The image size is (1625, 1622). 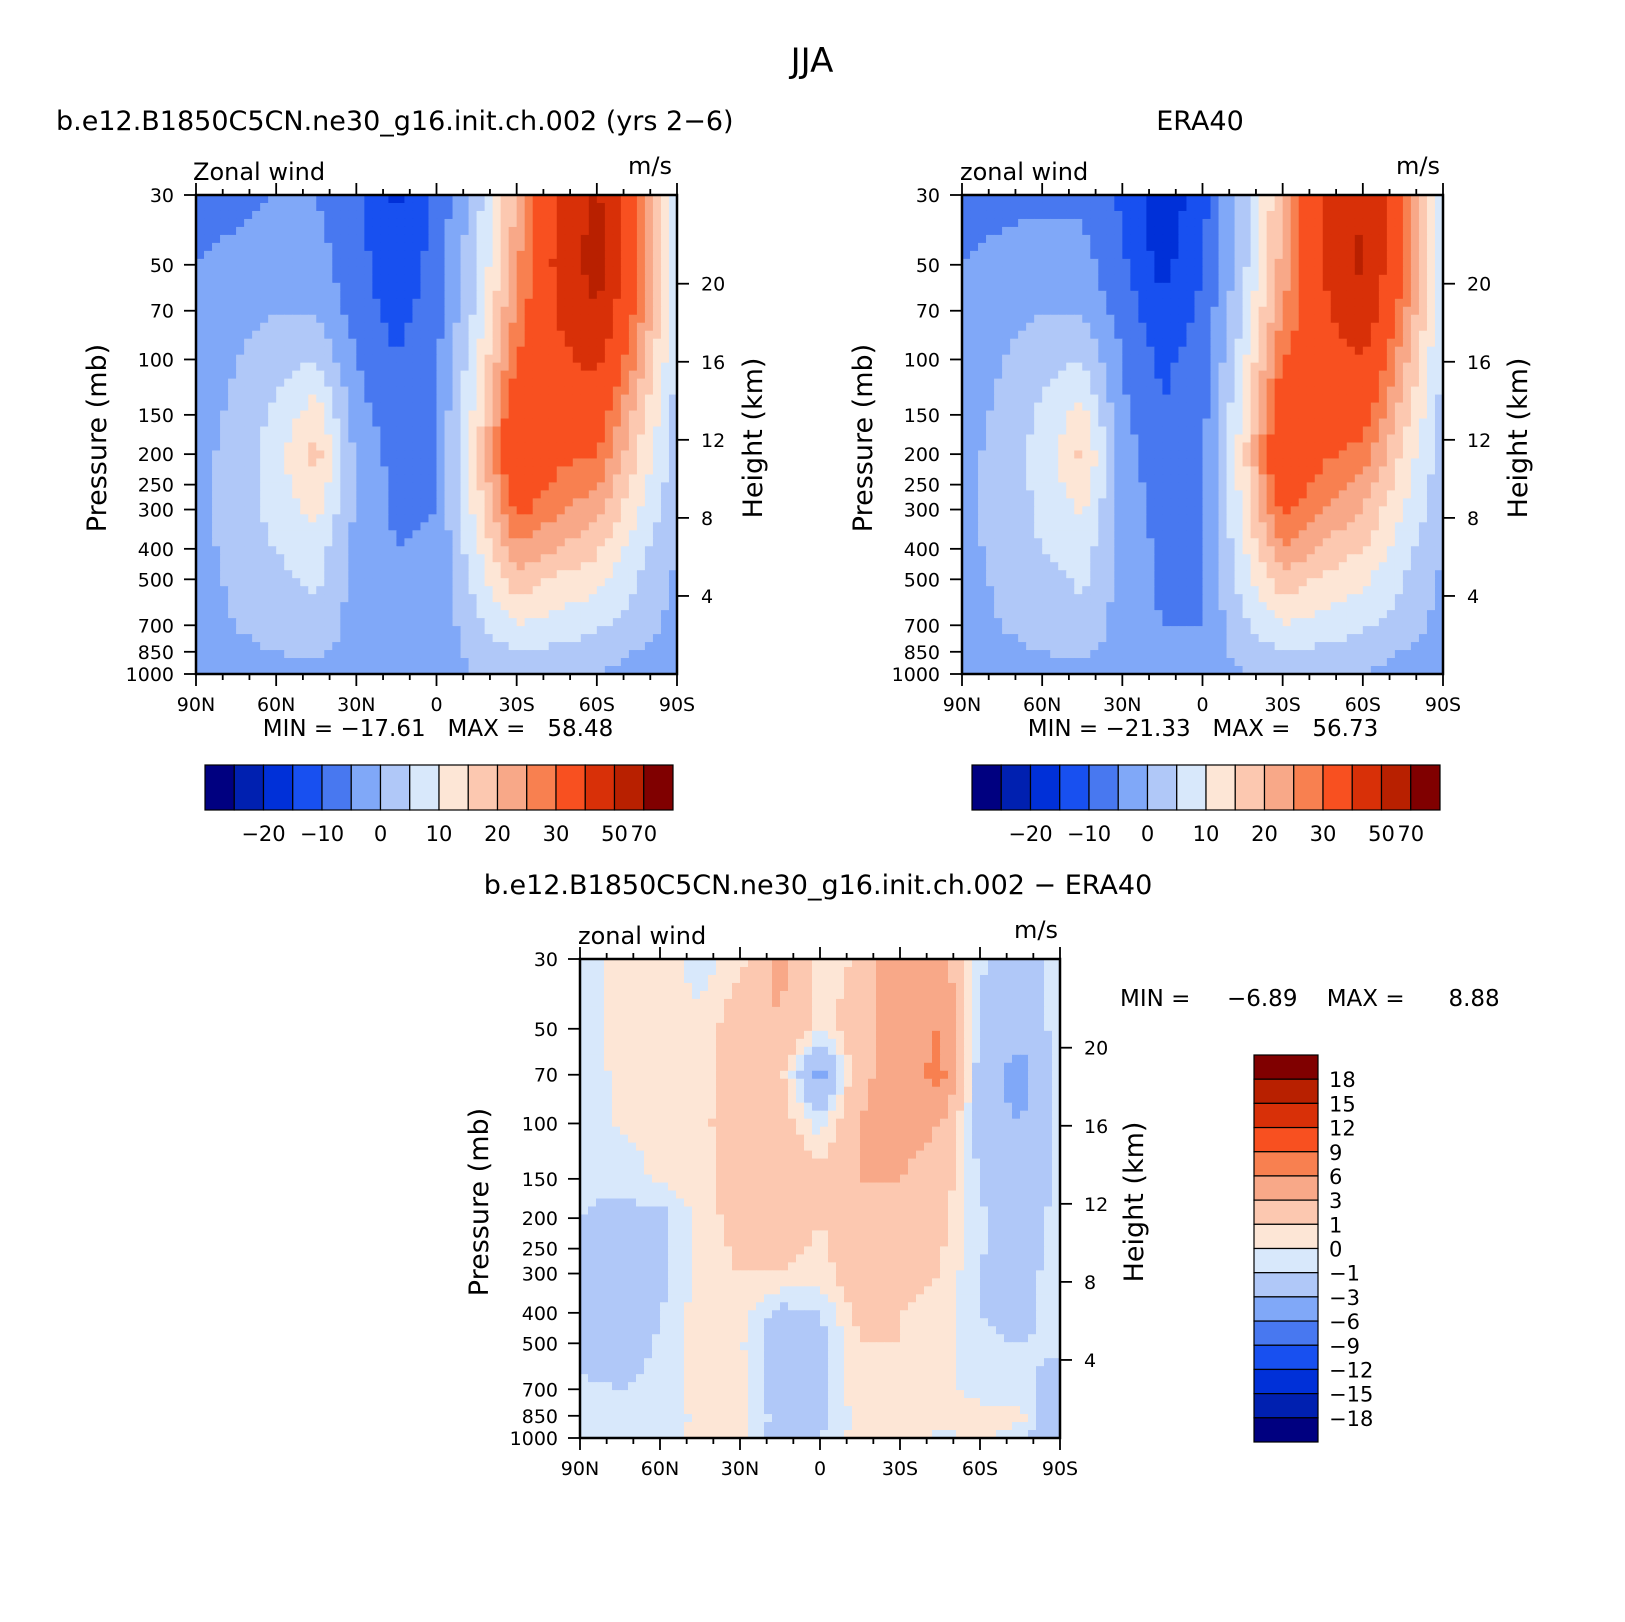 What do you see at coordinates (811, 61) in the screenshot?
I see `figure-title: JJA` at bounding box center [811, 61].